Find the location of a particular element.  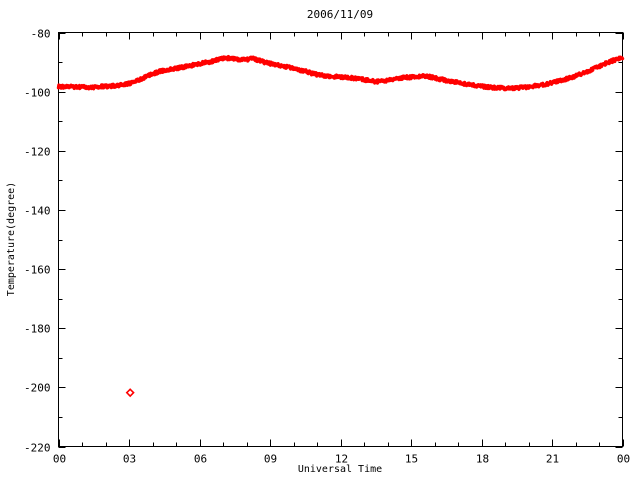

x-axis-title-group: Universal Time is located at coordinates (340, 469).